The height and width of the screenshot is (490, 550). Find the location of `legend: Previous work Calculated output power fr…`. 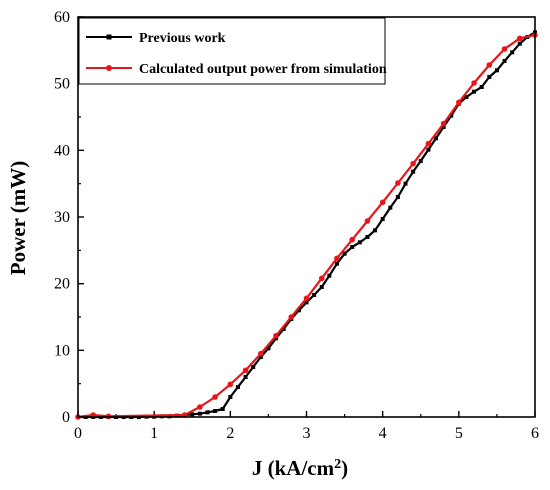

legend: Previous work Calculated output power fr… is located at coordinates (232, 51).